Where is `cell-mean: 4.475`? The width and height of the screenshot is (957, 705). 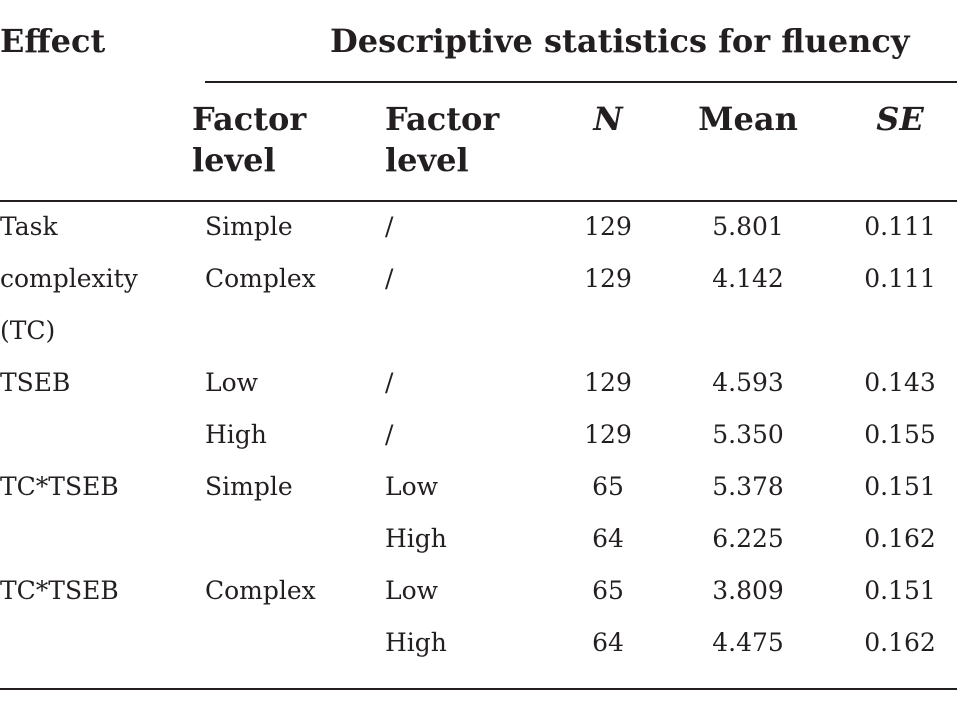
cell-mean: 4.475 is located at coordinates (748, 642).